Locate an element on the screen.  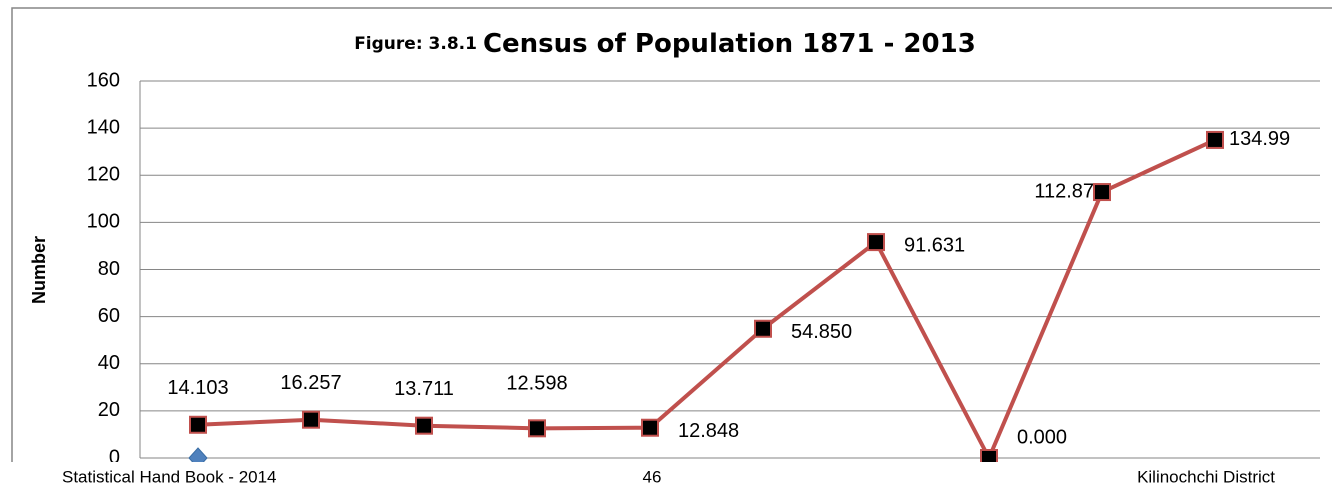
data-label: 13.711 is located at coordinates (424, 389).